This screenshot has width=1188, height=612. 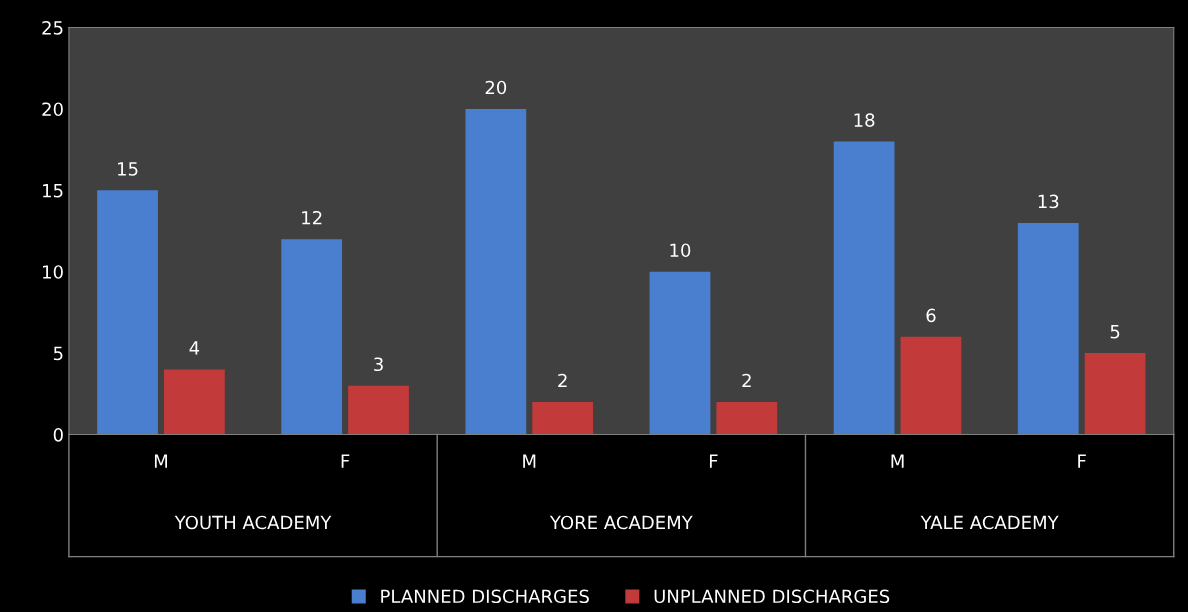 What do you see at coordinates (621, 522) in the screenshot?
I see `text: YORE ACADEMY` at bounding box center [621, 522].